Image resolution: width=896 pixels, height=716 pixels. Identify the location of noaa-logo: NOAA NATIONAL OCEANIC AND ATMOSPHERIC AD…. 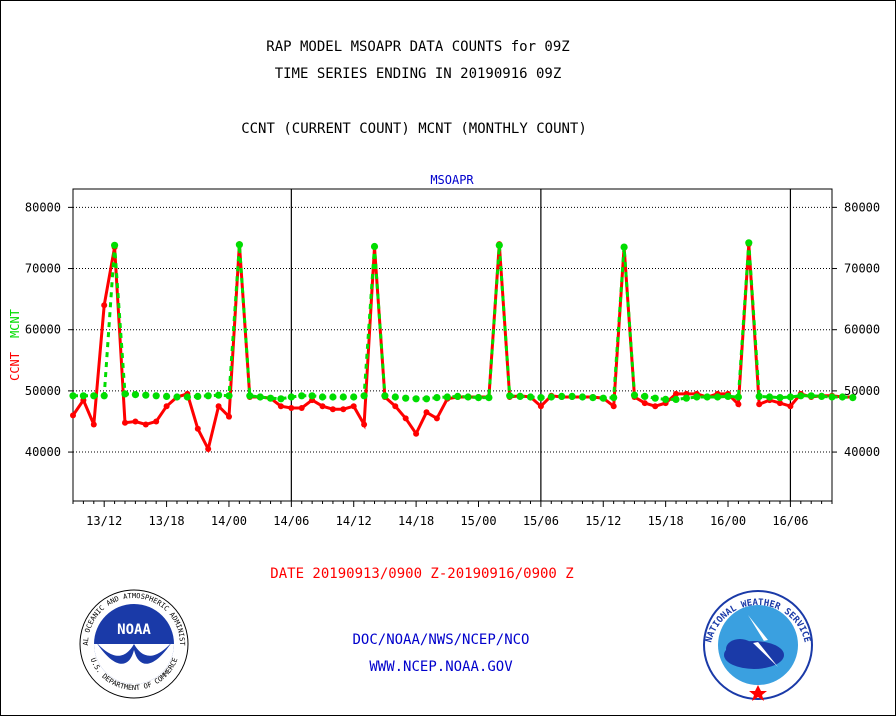
(134, 644).